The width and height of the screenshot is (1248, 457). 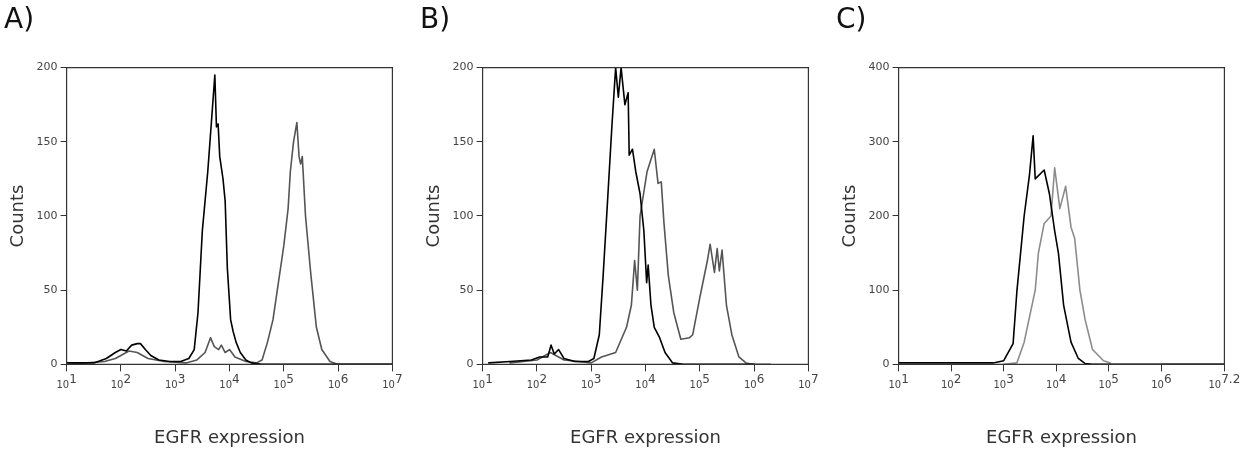 What do you see at coordinates (851, 19) in the screenshot?
I see `chart-title: C)` at bounding box center [851, 19].